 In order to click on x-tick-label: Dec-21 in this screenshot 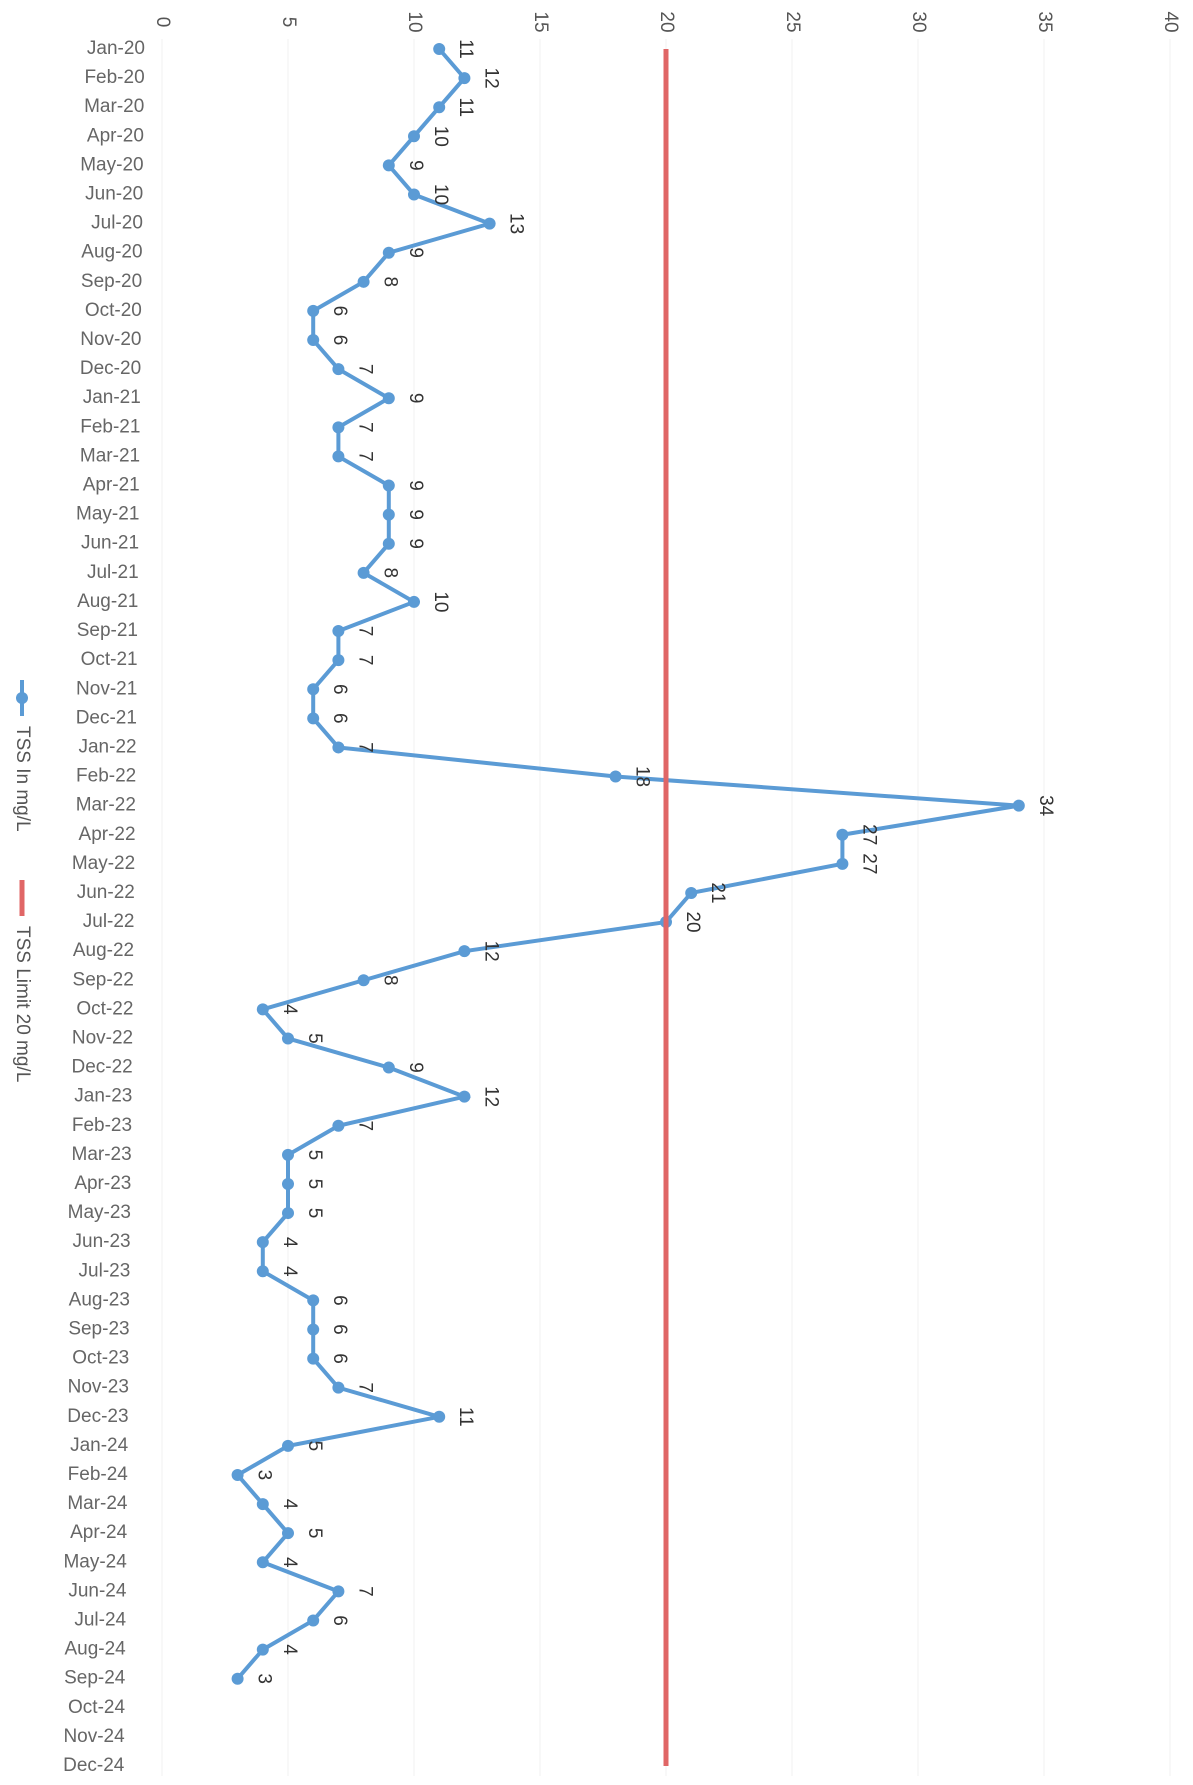, I will do `click(106, 717)`.